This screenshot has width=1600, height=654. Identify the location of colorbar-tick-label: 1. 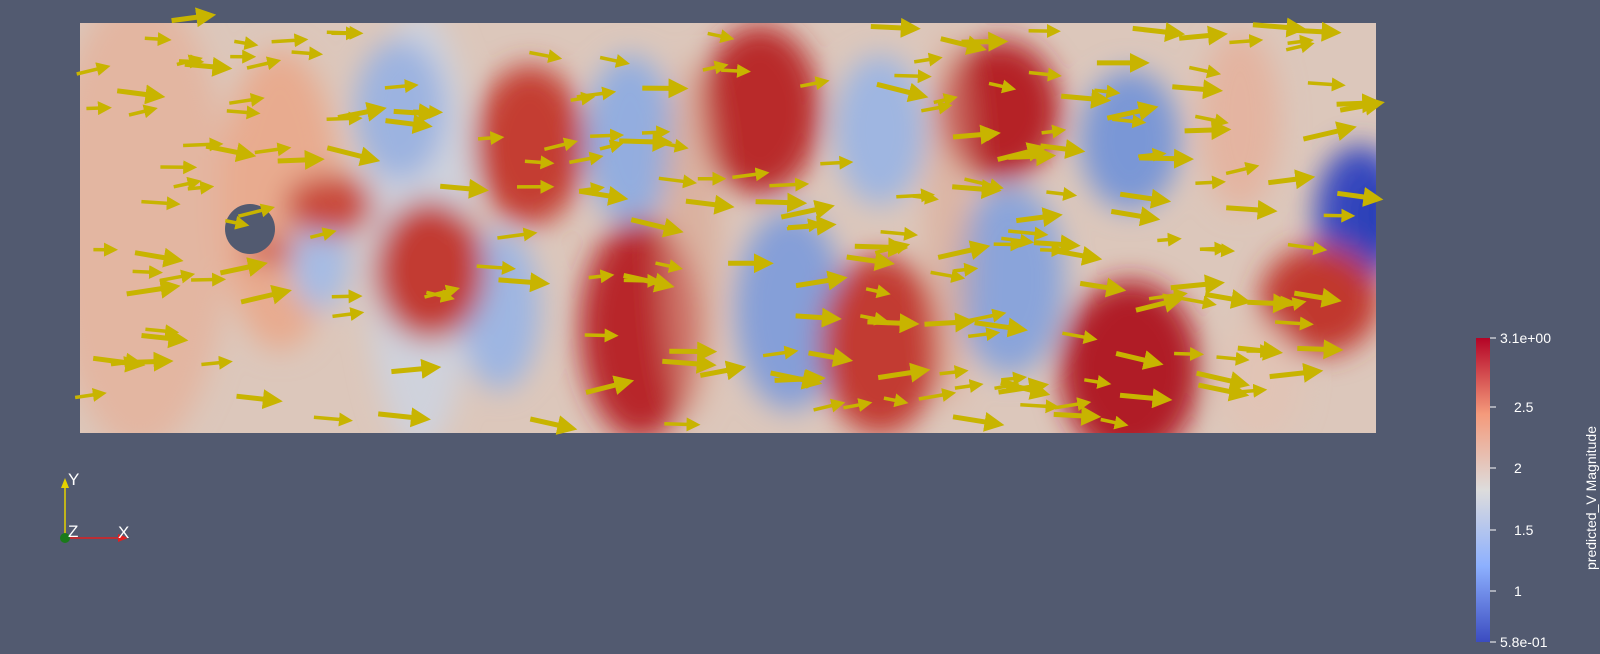
(1518, 591).